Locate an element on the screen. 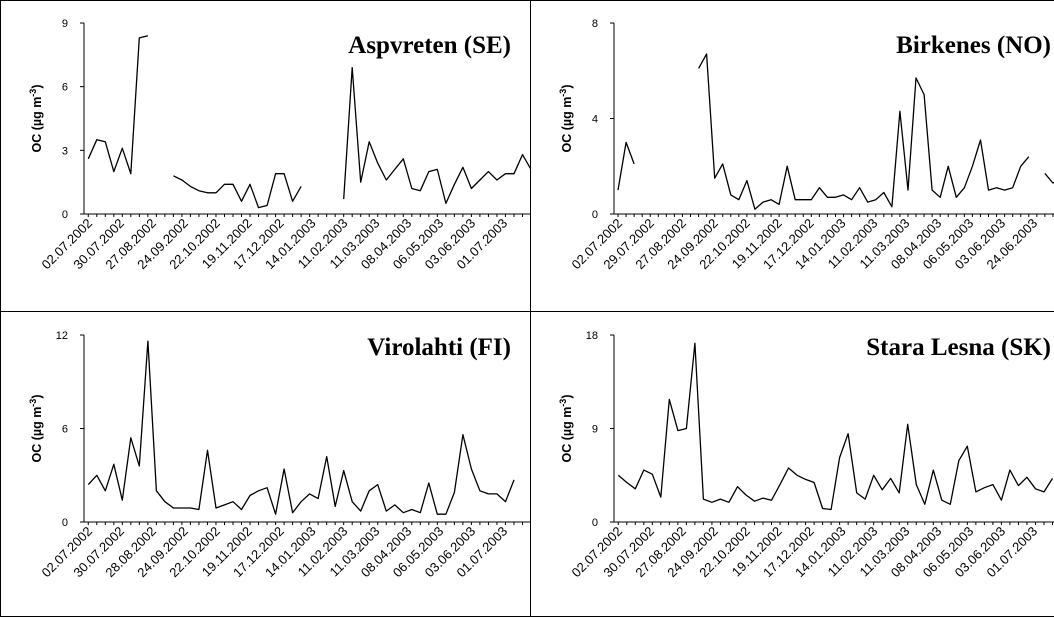  y-tick-label: 18 is located at coordinates (592, 336).